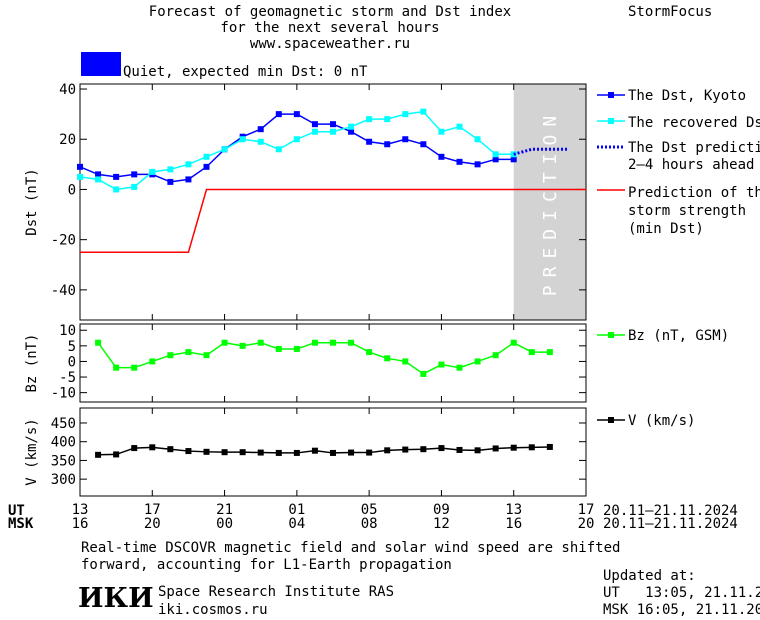  What do you see at coordinates (296, 510) in the screenshot?
I see `x-tick-label-ut: 01` at bounding box center [296, 510].